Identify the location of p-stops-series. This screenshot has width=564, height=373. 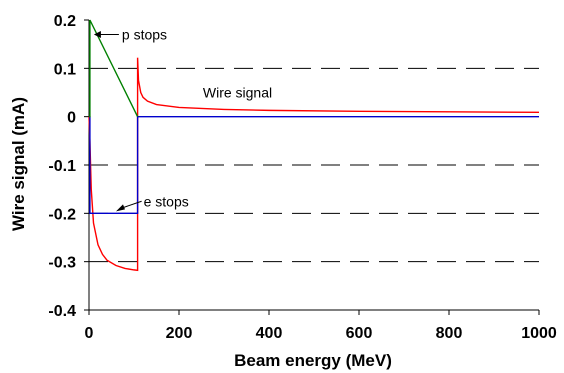
(114, 68).